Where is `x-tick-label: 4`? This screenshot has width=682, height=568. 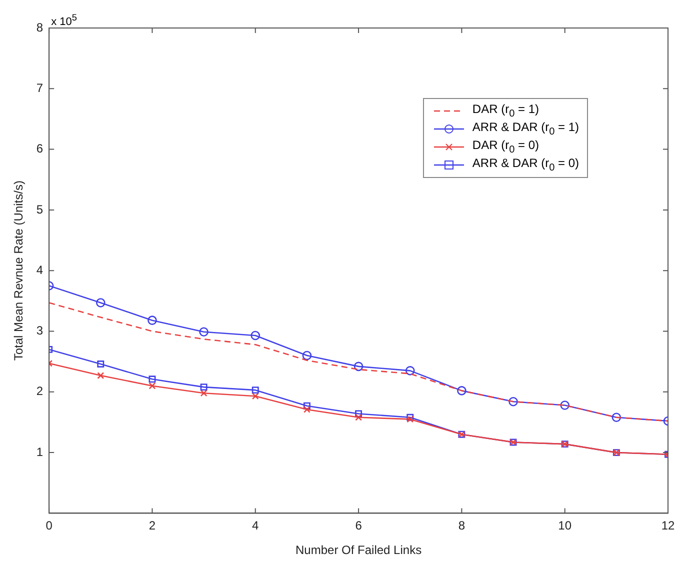
x-tick-label: 4 is located at coordinates (256, 525).